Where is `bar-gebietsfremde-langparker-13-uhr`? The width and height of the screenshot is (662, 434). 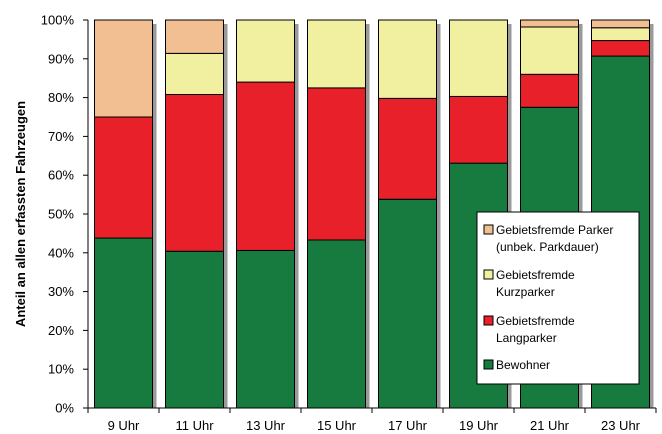 bar-gebietsfremde-langparker-13-uhr is located at coordinates (265, 166).